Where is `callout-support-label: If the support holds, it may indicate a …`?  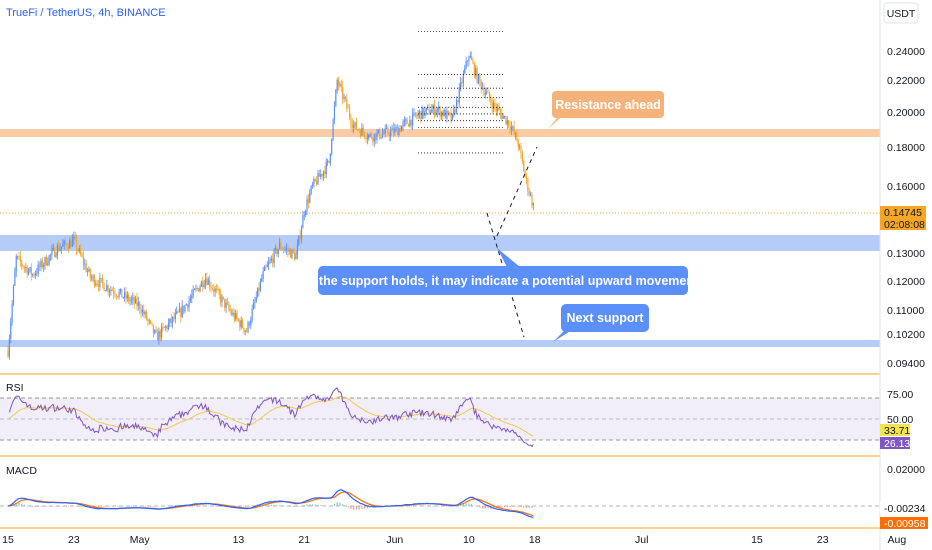
callout-support-label: If the support holds, it may indicate a … is located at coordinates (503, 281).